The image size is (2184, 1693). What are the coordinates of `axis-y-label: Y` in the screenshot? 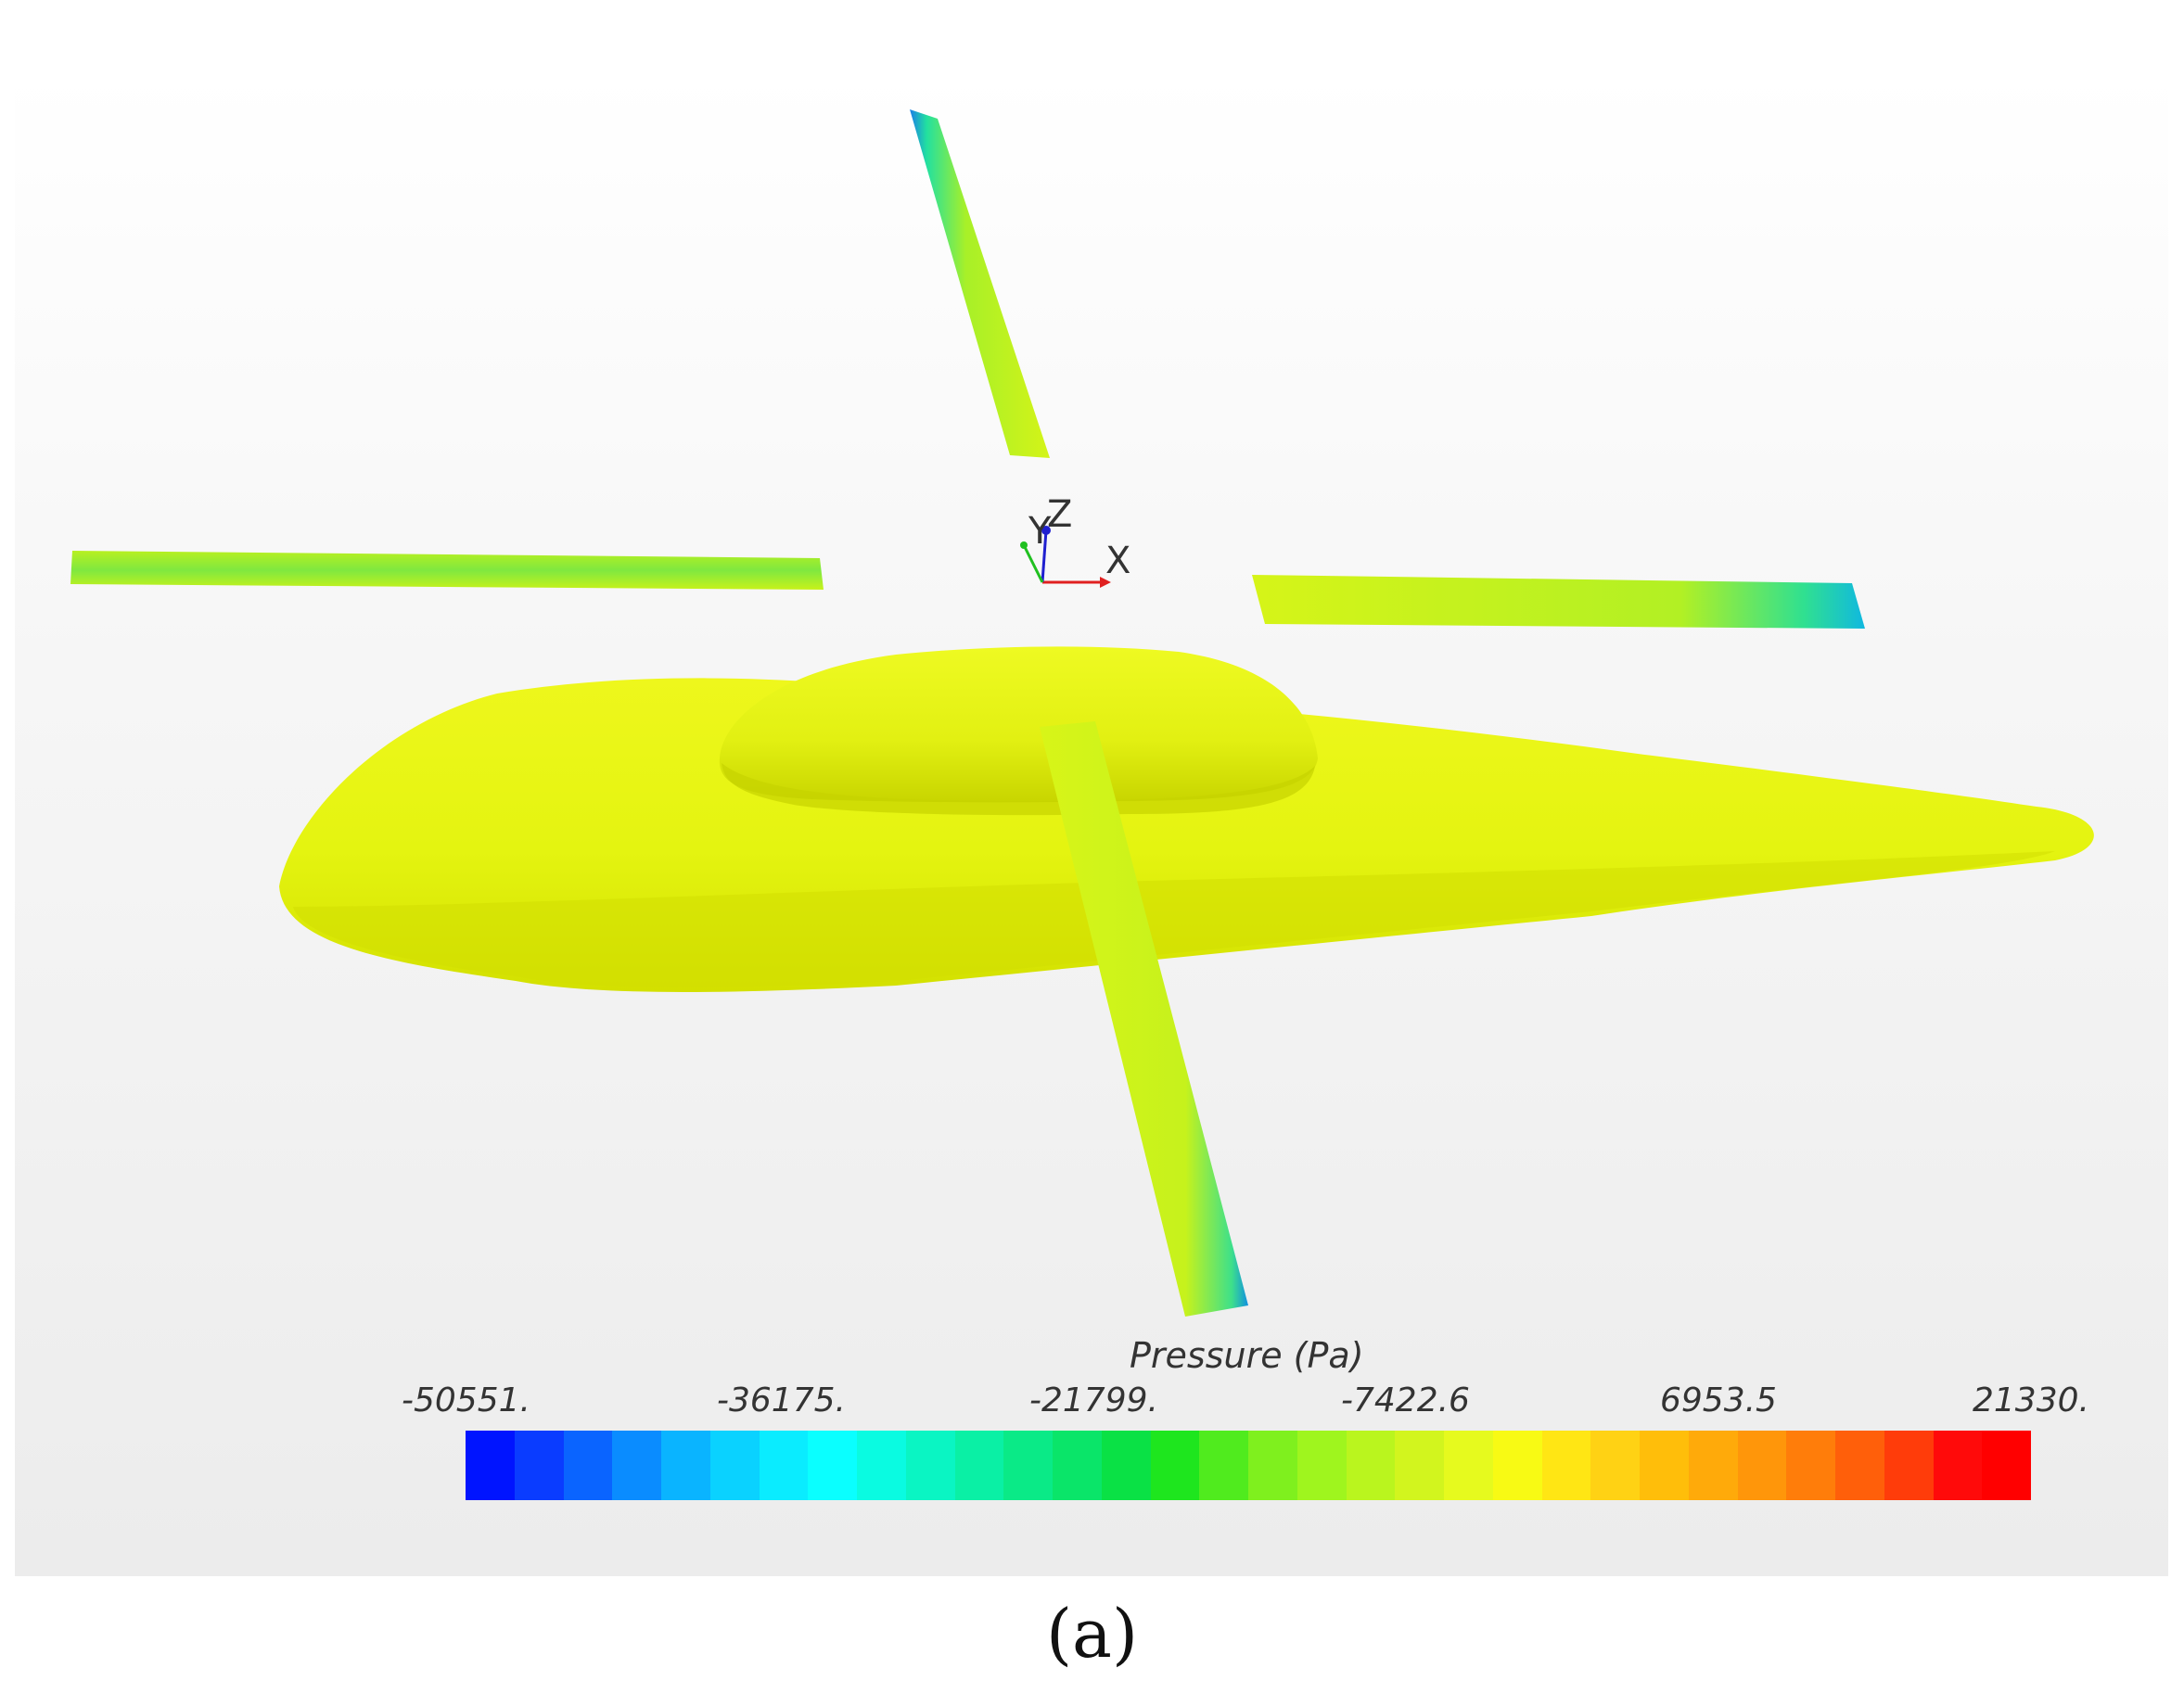 It's located at (1040, 531).